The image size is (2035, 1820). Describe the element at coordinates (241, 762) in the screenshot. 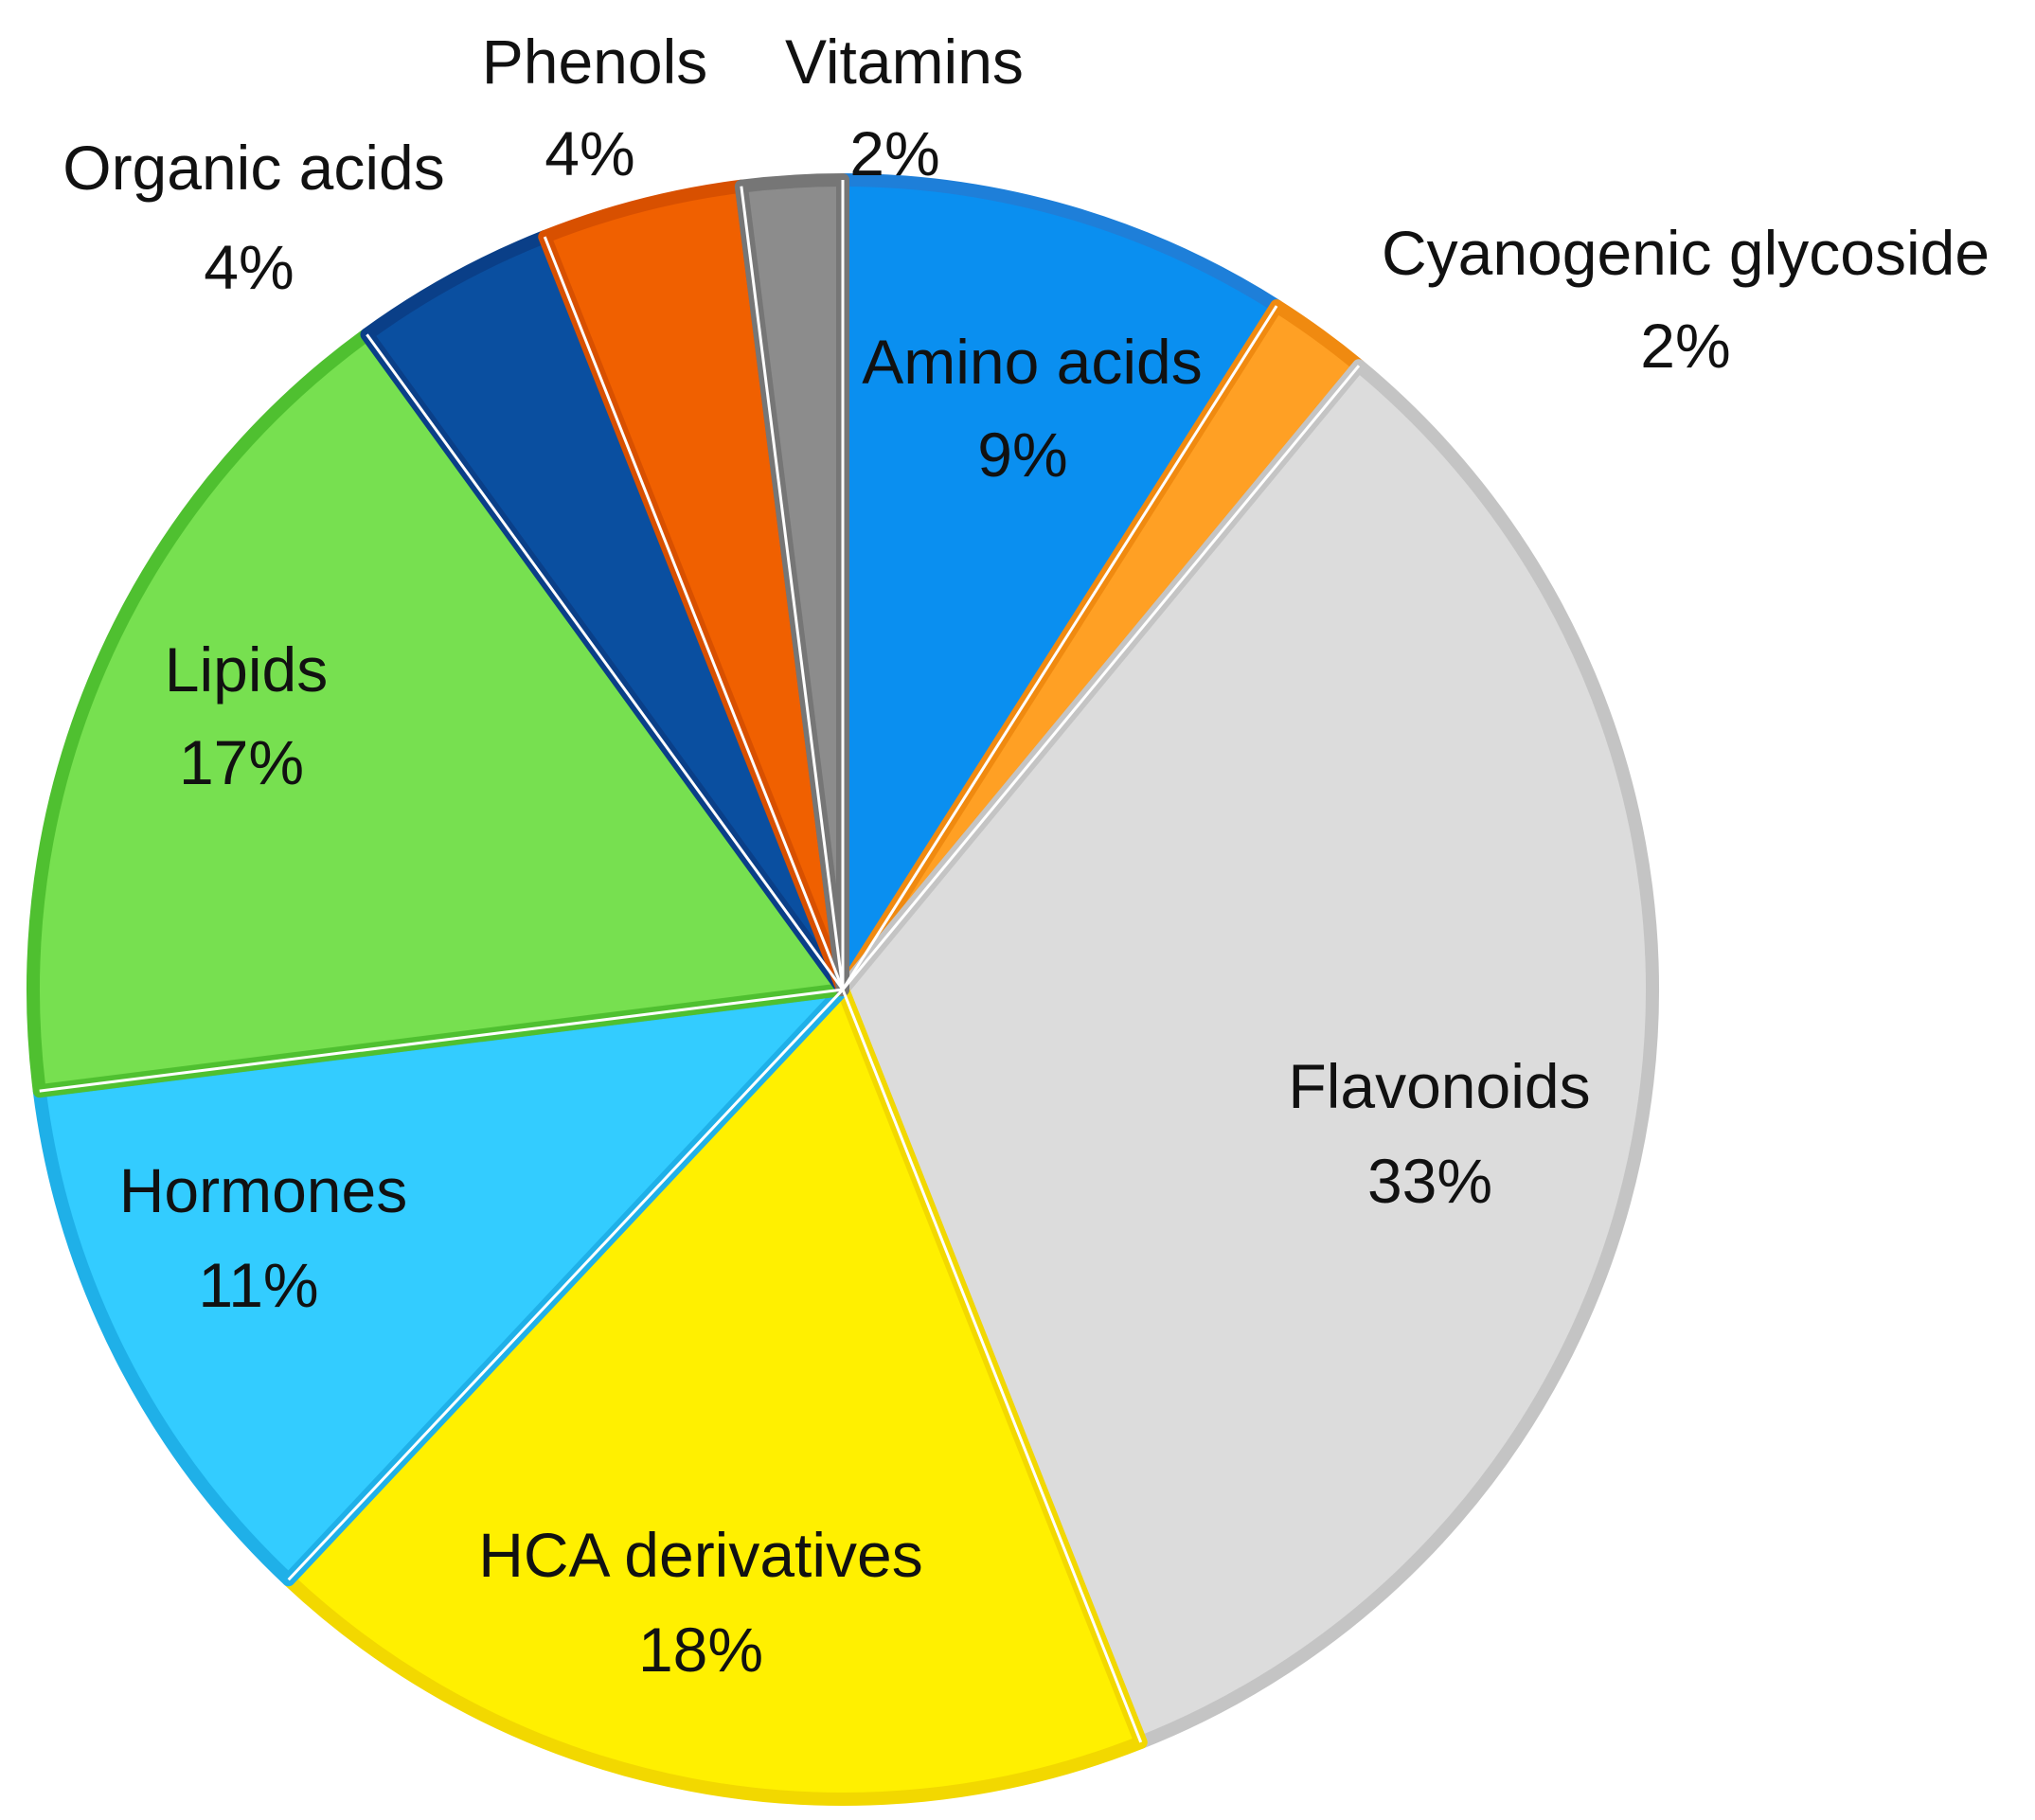

I see `percent-lipids: 17%` at that location.